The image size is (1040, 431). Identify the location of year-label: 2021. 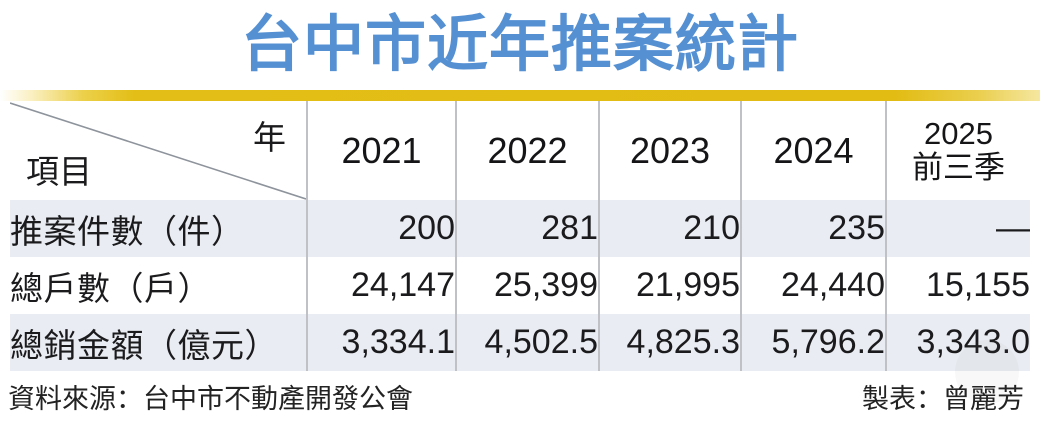
(381, 150).